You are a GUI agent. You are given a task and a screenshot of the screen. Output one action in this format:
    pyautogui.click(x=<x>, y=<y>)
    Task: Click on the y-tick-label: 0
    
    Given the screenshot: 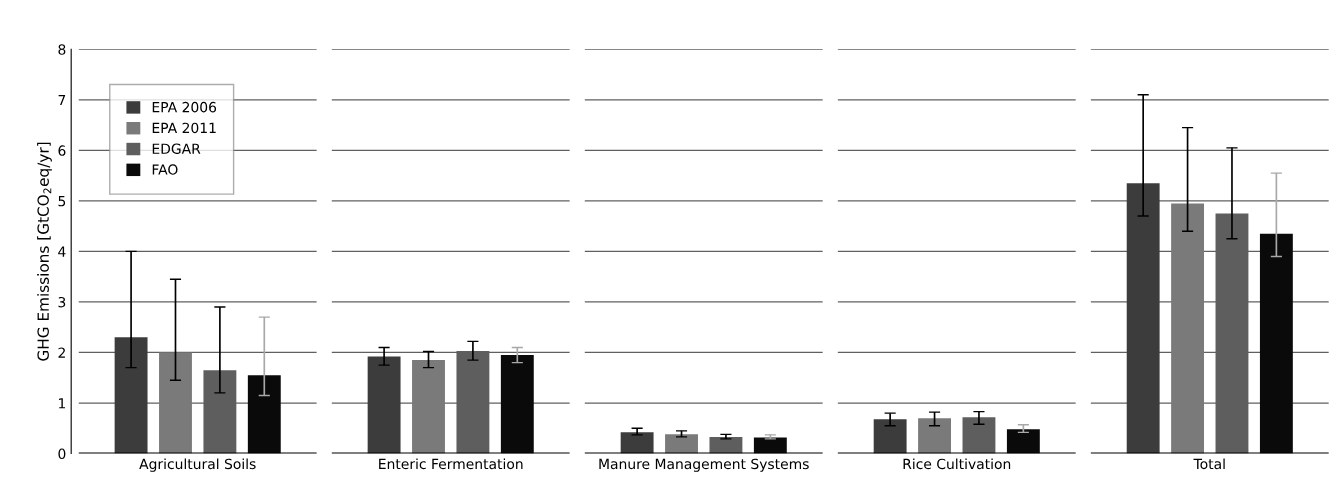 What is the action you would take?
    pyautogui.click(x=62, y=454)
    